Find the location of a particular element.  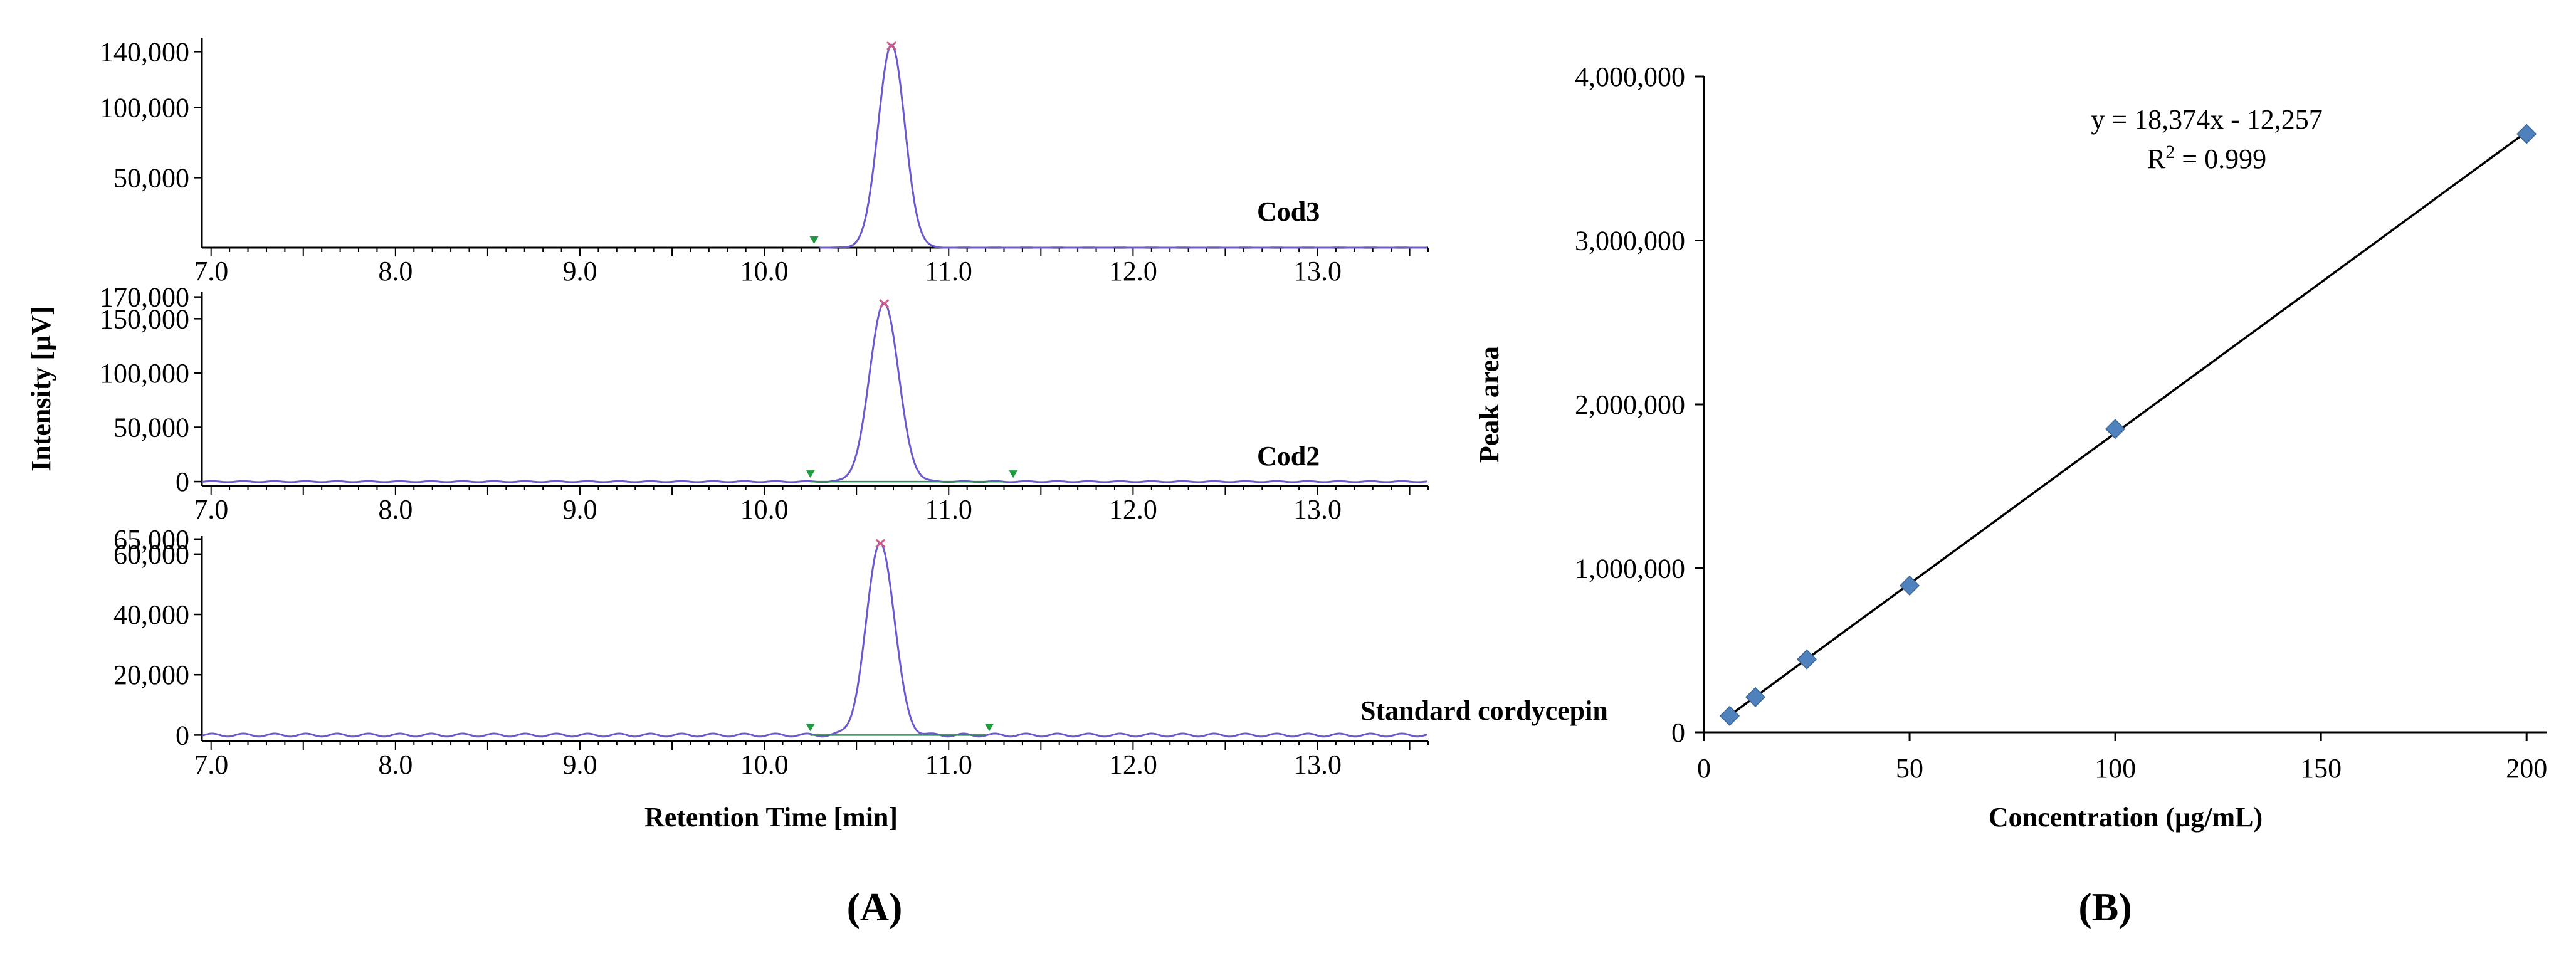

panel-a-label: (A) is located at coordinates (875, 907).